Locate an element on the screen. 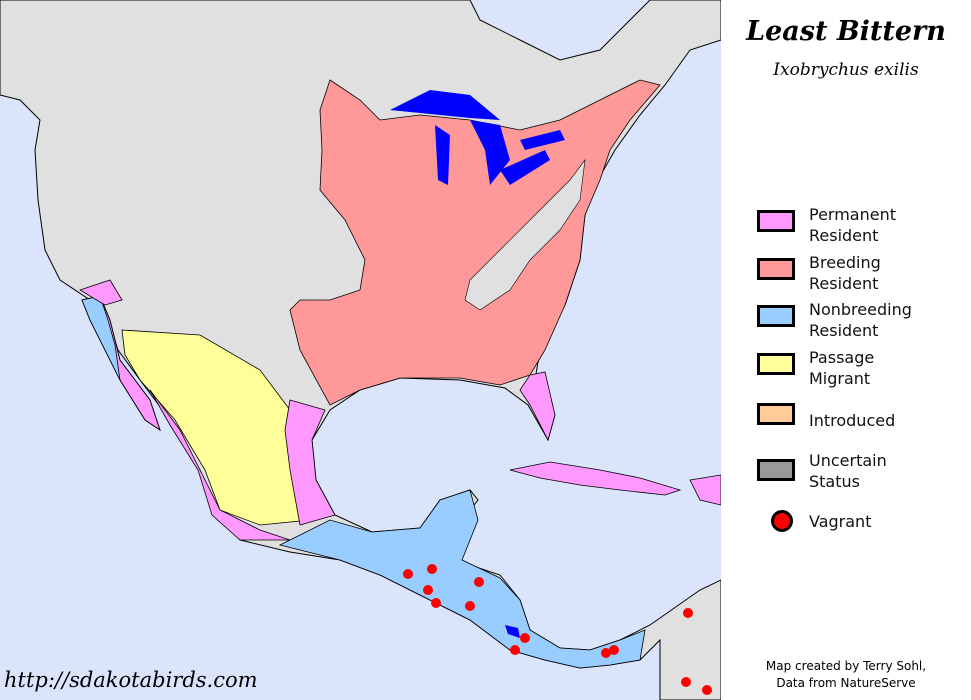 This screenshot has width=971, height=700. legend-uncertain-status: Uncertain Status is located at coordinates (862, 473).